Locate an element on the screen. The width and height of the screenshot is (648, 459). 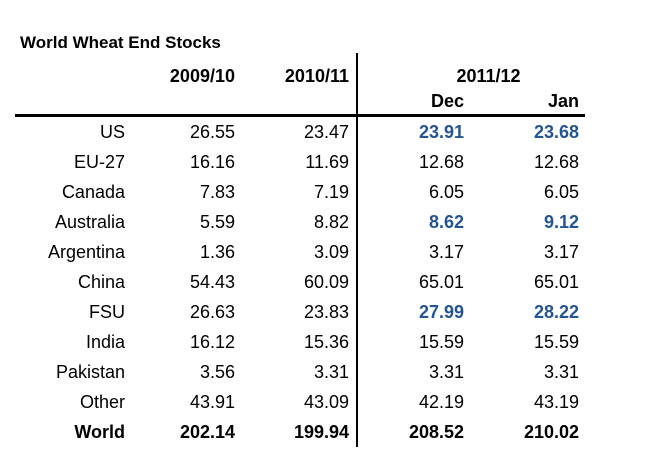
cell-jan: 23.68 is located at coordinates (556, 131).